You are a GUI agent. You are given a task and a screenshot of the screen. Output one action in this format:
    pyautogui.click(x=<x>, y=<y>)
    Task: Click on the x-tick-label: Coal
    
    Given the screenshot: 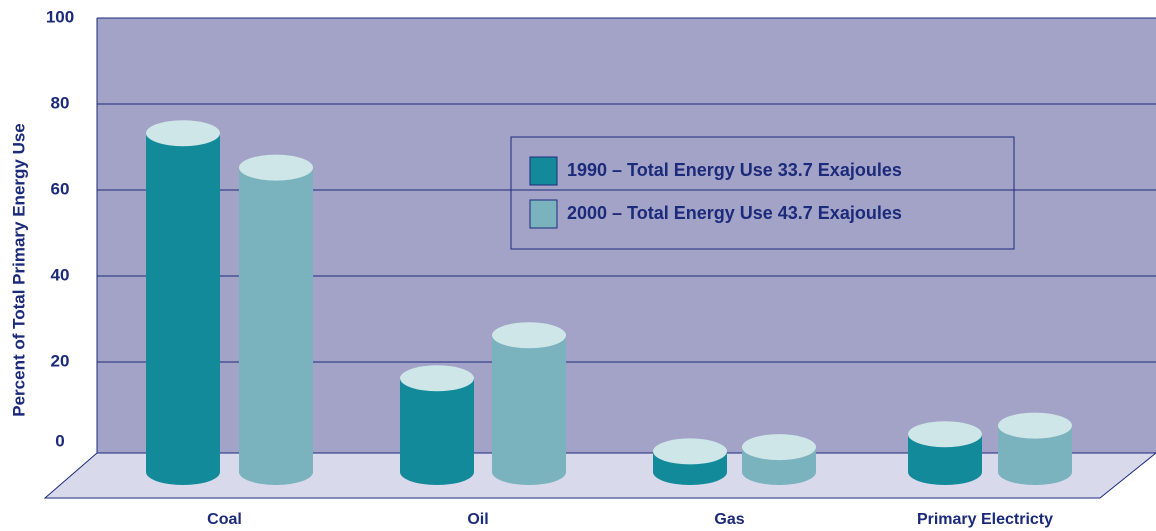 What is the action you would take?
    pyautogui.click(x=224, y=519)
    